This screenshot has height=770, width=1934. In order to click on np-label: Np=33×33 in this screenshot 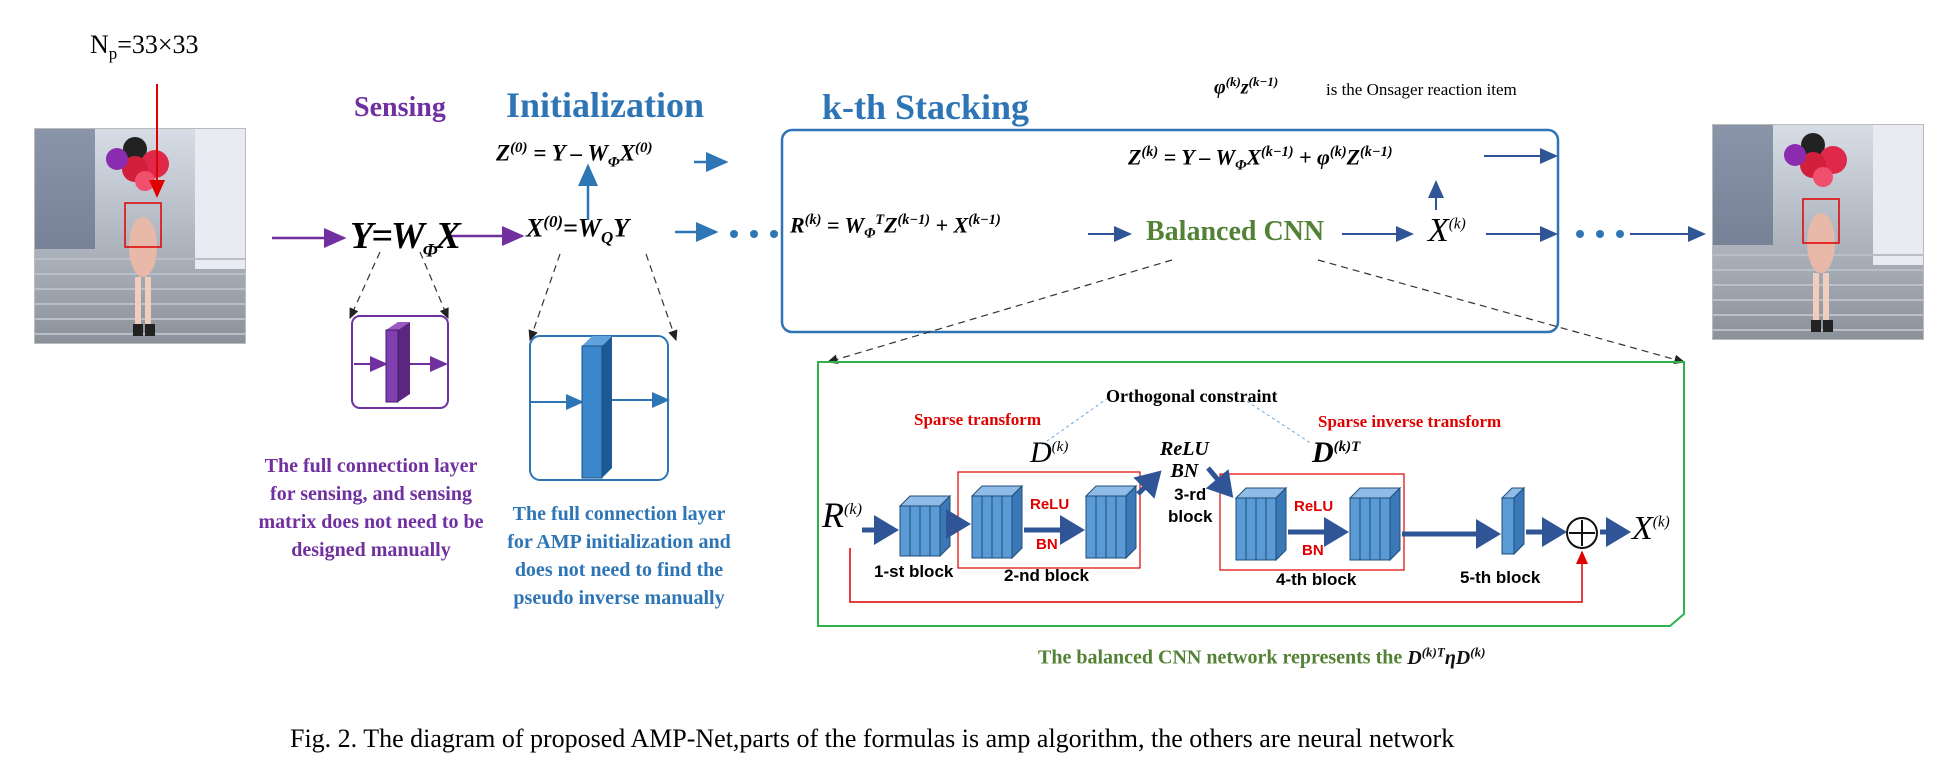, I will do `click(144, 47)`.